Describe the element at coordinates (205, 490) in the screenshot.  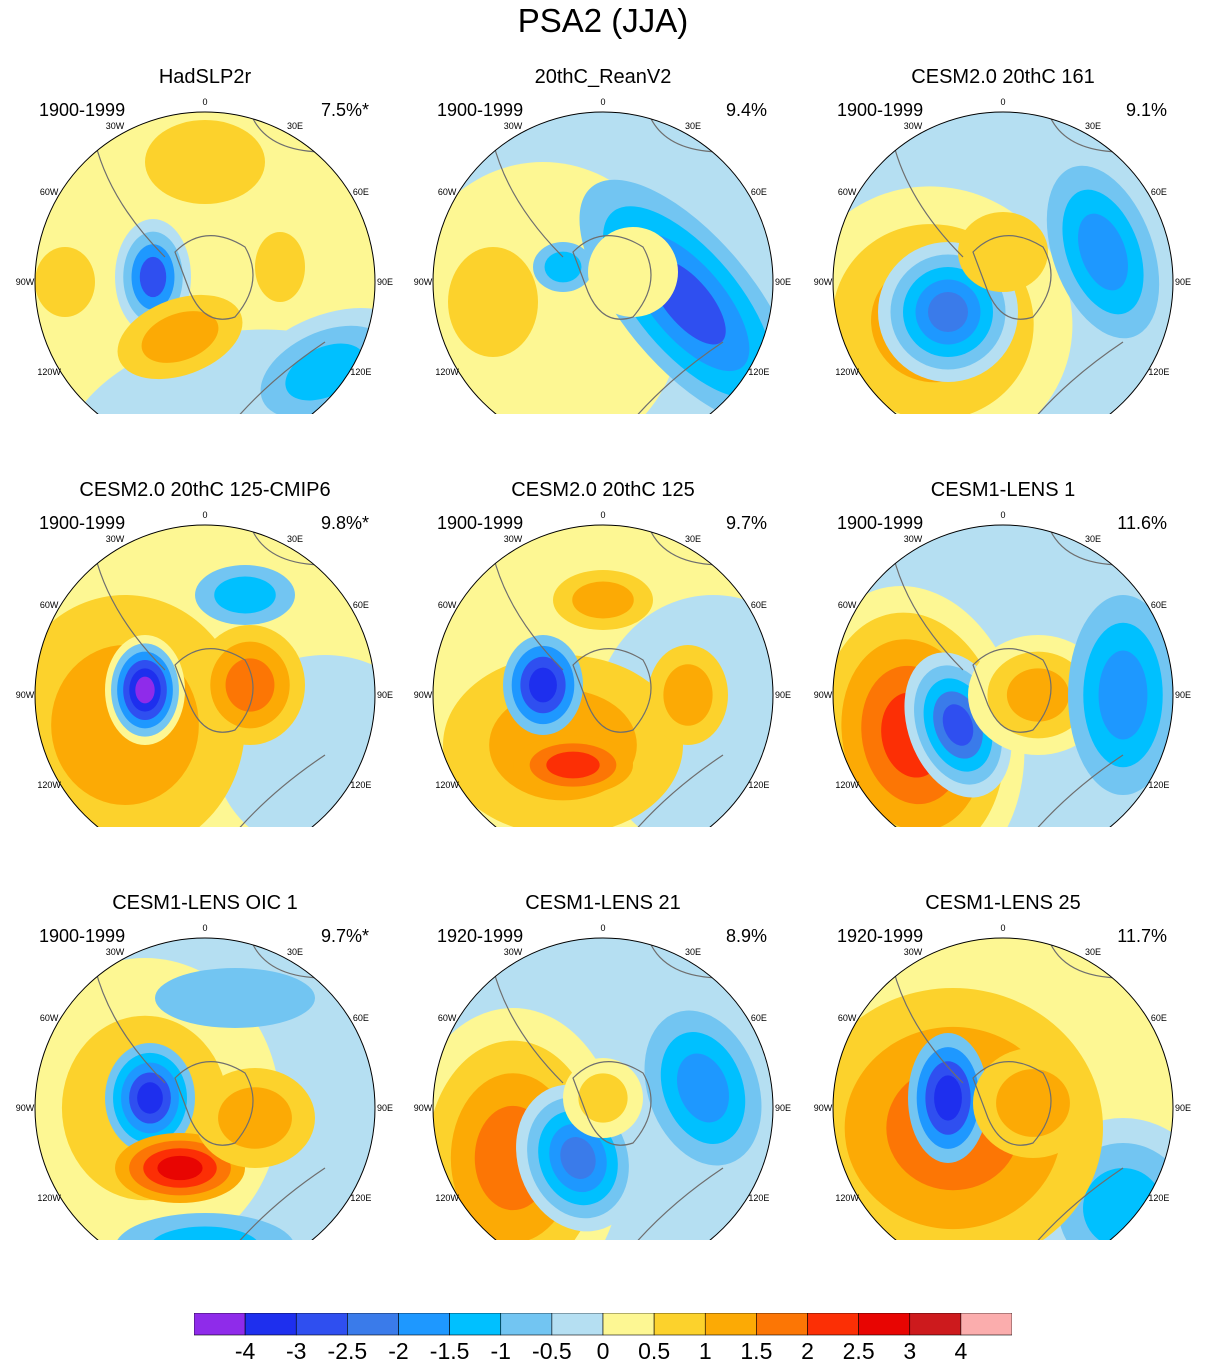
I see `panel-title: CESM2.0 20thC 125-CMIP6` at that location.